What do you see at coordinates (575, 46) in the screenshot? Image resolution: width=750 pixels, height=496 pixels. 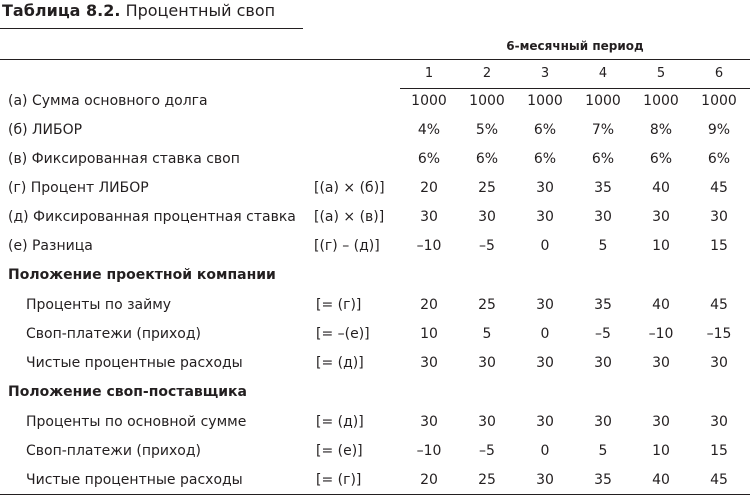 I see `period-header: 6-месячный период` at bounding box center [575, 46].